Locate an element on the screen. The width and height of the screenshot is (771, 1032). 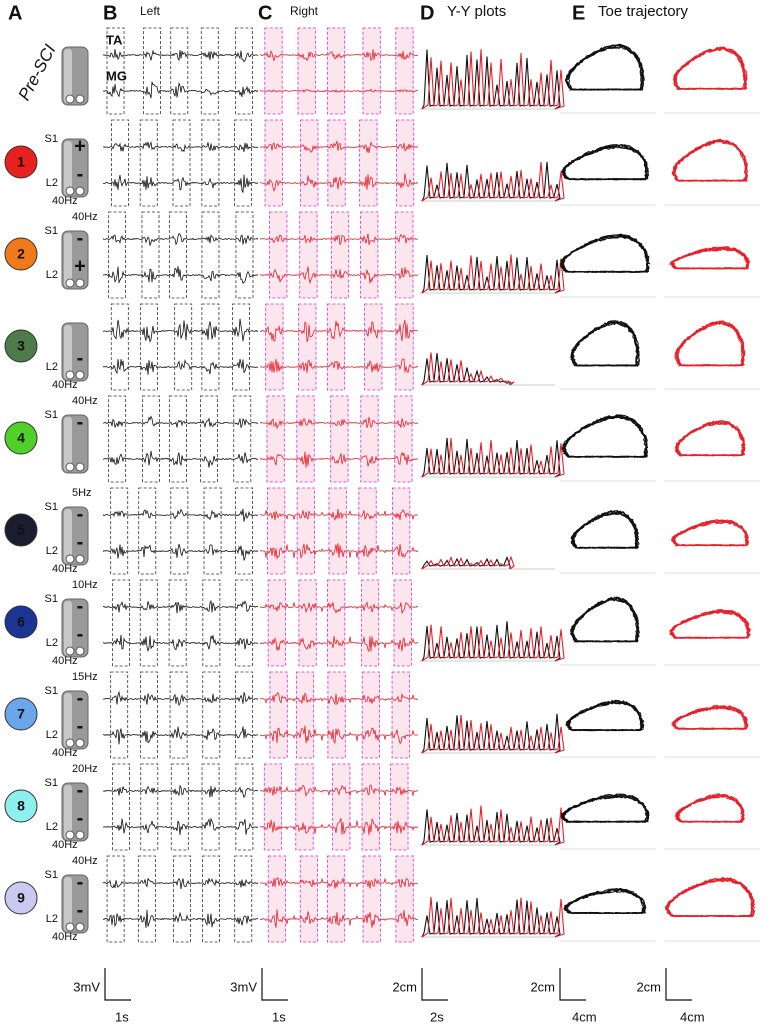
stim-freq: 20Hz is located at coordinates (85, 769).